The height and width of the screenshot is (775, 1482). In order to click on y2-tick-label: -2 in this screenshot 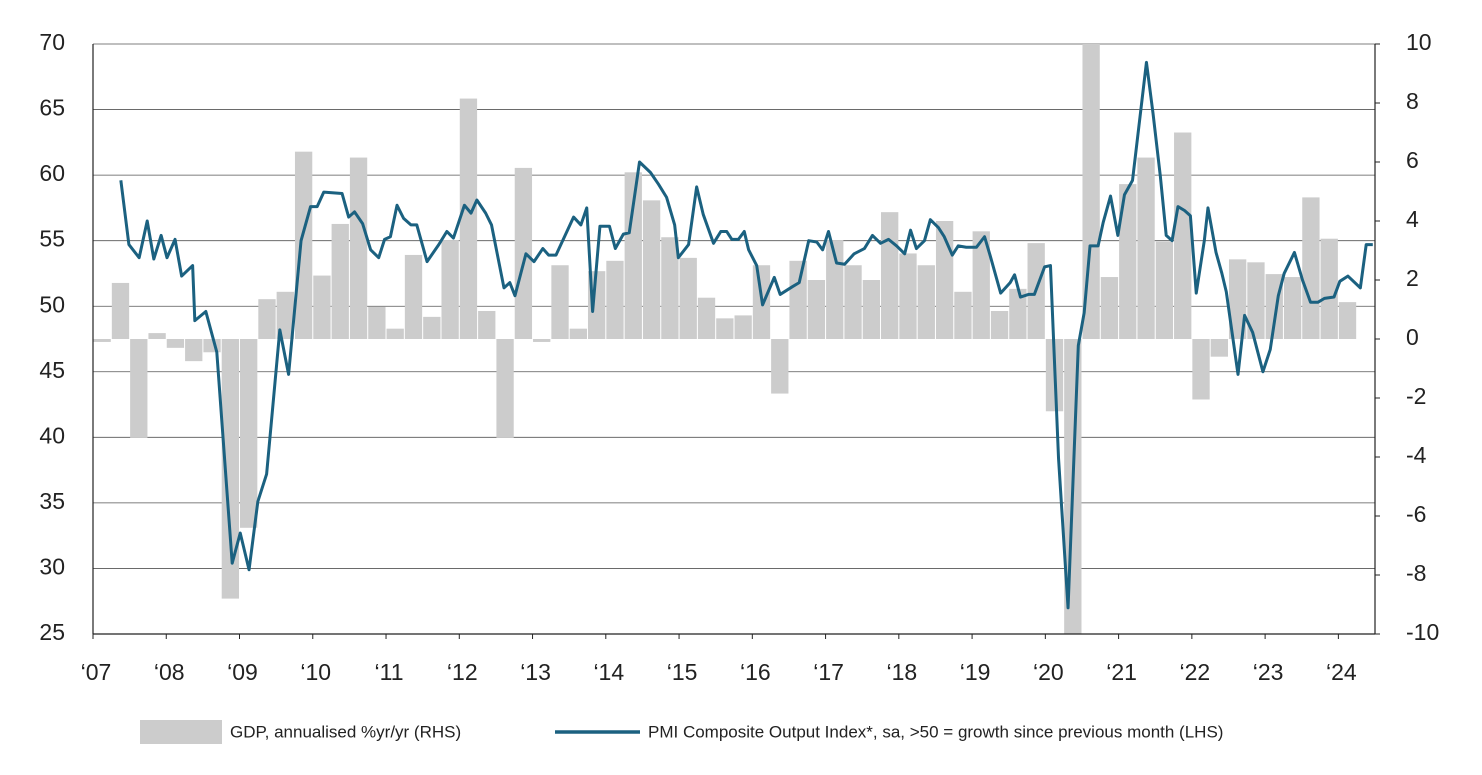, I will do `click(1416, 396)`.